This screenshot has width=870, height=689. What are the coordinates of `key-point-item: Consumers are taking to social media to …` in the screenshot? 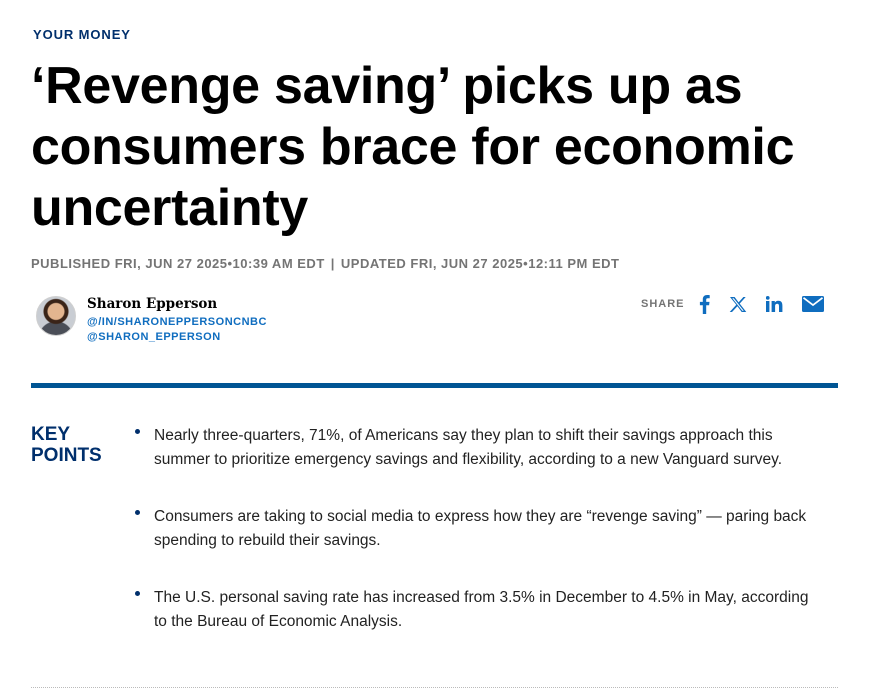 It's located at (473, 529).